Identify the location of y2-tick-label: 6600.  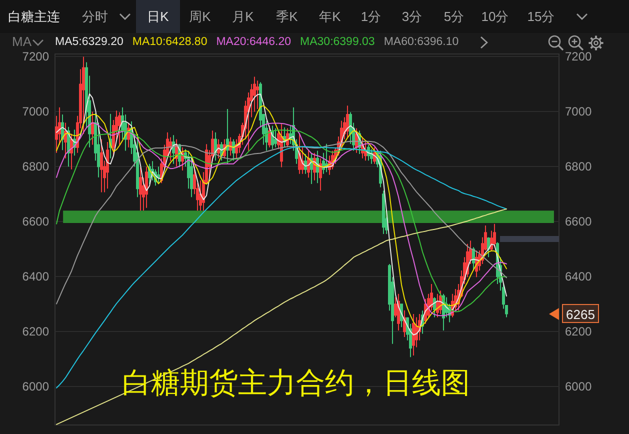
(578, 221).